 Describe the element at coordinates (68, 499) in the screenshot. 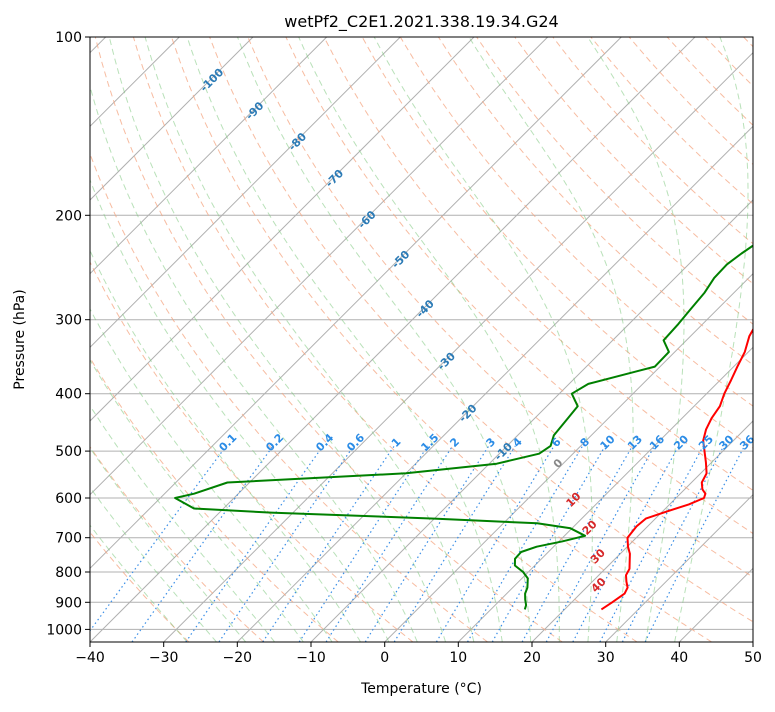

I see `y-tick-label: 600` at that location.